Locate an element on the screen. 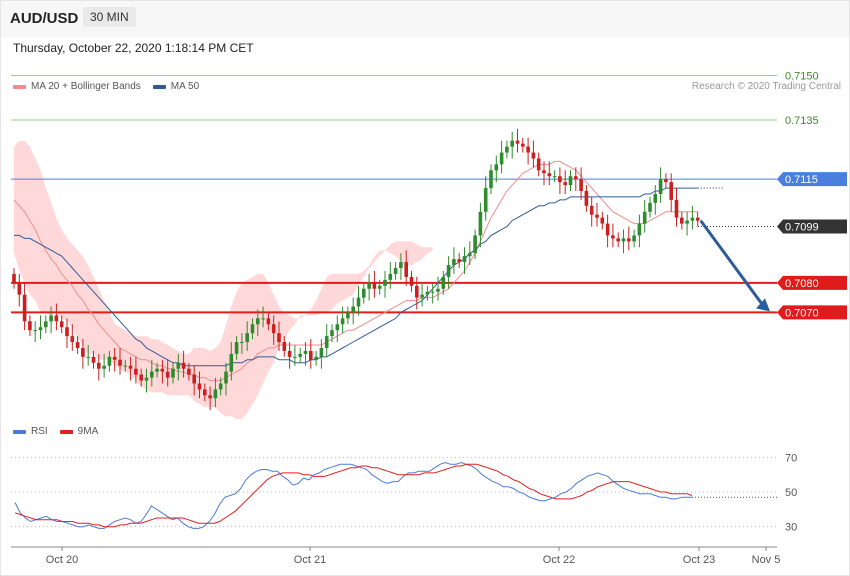 This screenshot has width=850, height=576. rsi-ma9-line is located at coordinates (353, 495).